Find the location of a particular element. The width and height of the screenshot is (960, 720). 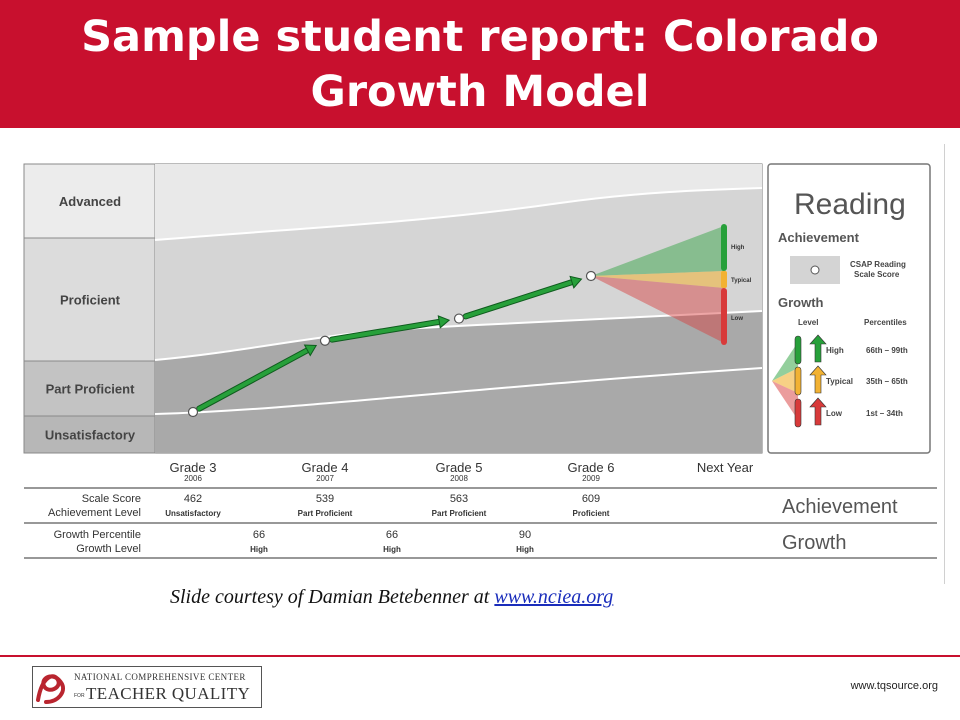

legend-fan-low is located at coordinates (785, 400).